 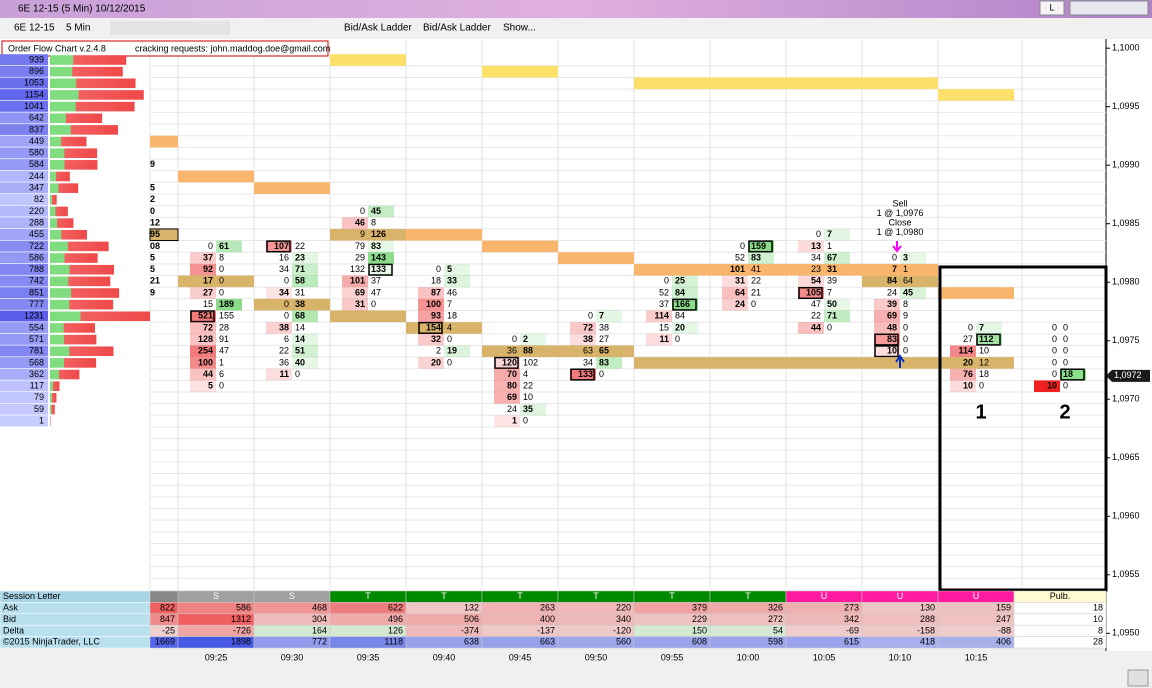 I want to click on bid-volume: 36, so click(x=512, y=351).